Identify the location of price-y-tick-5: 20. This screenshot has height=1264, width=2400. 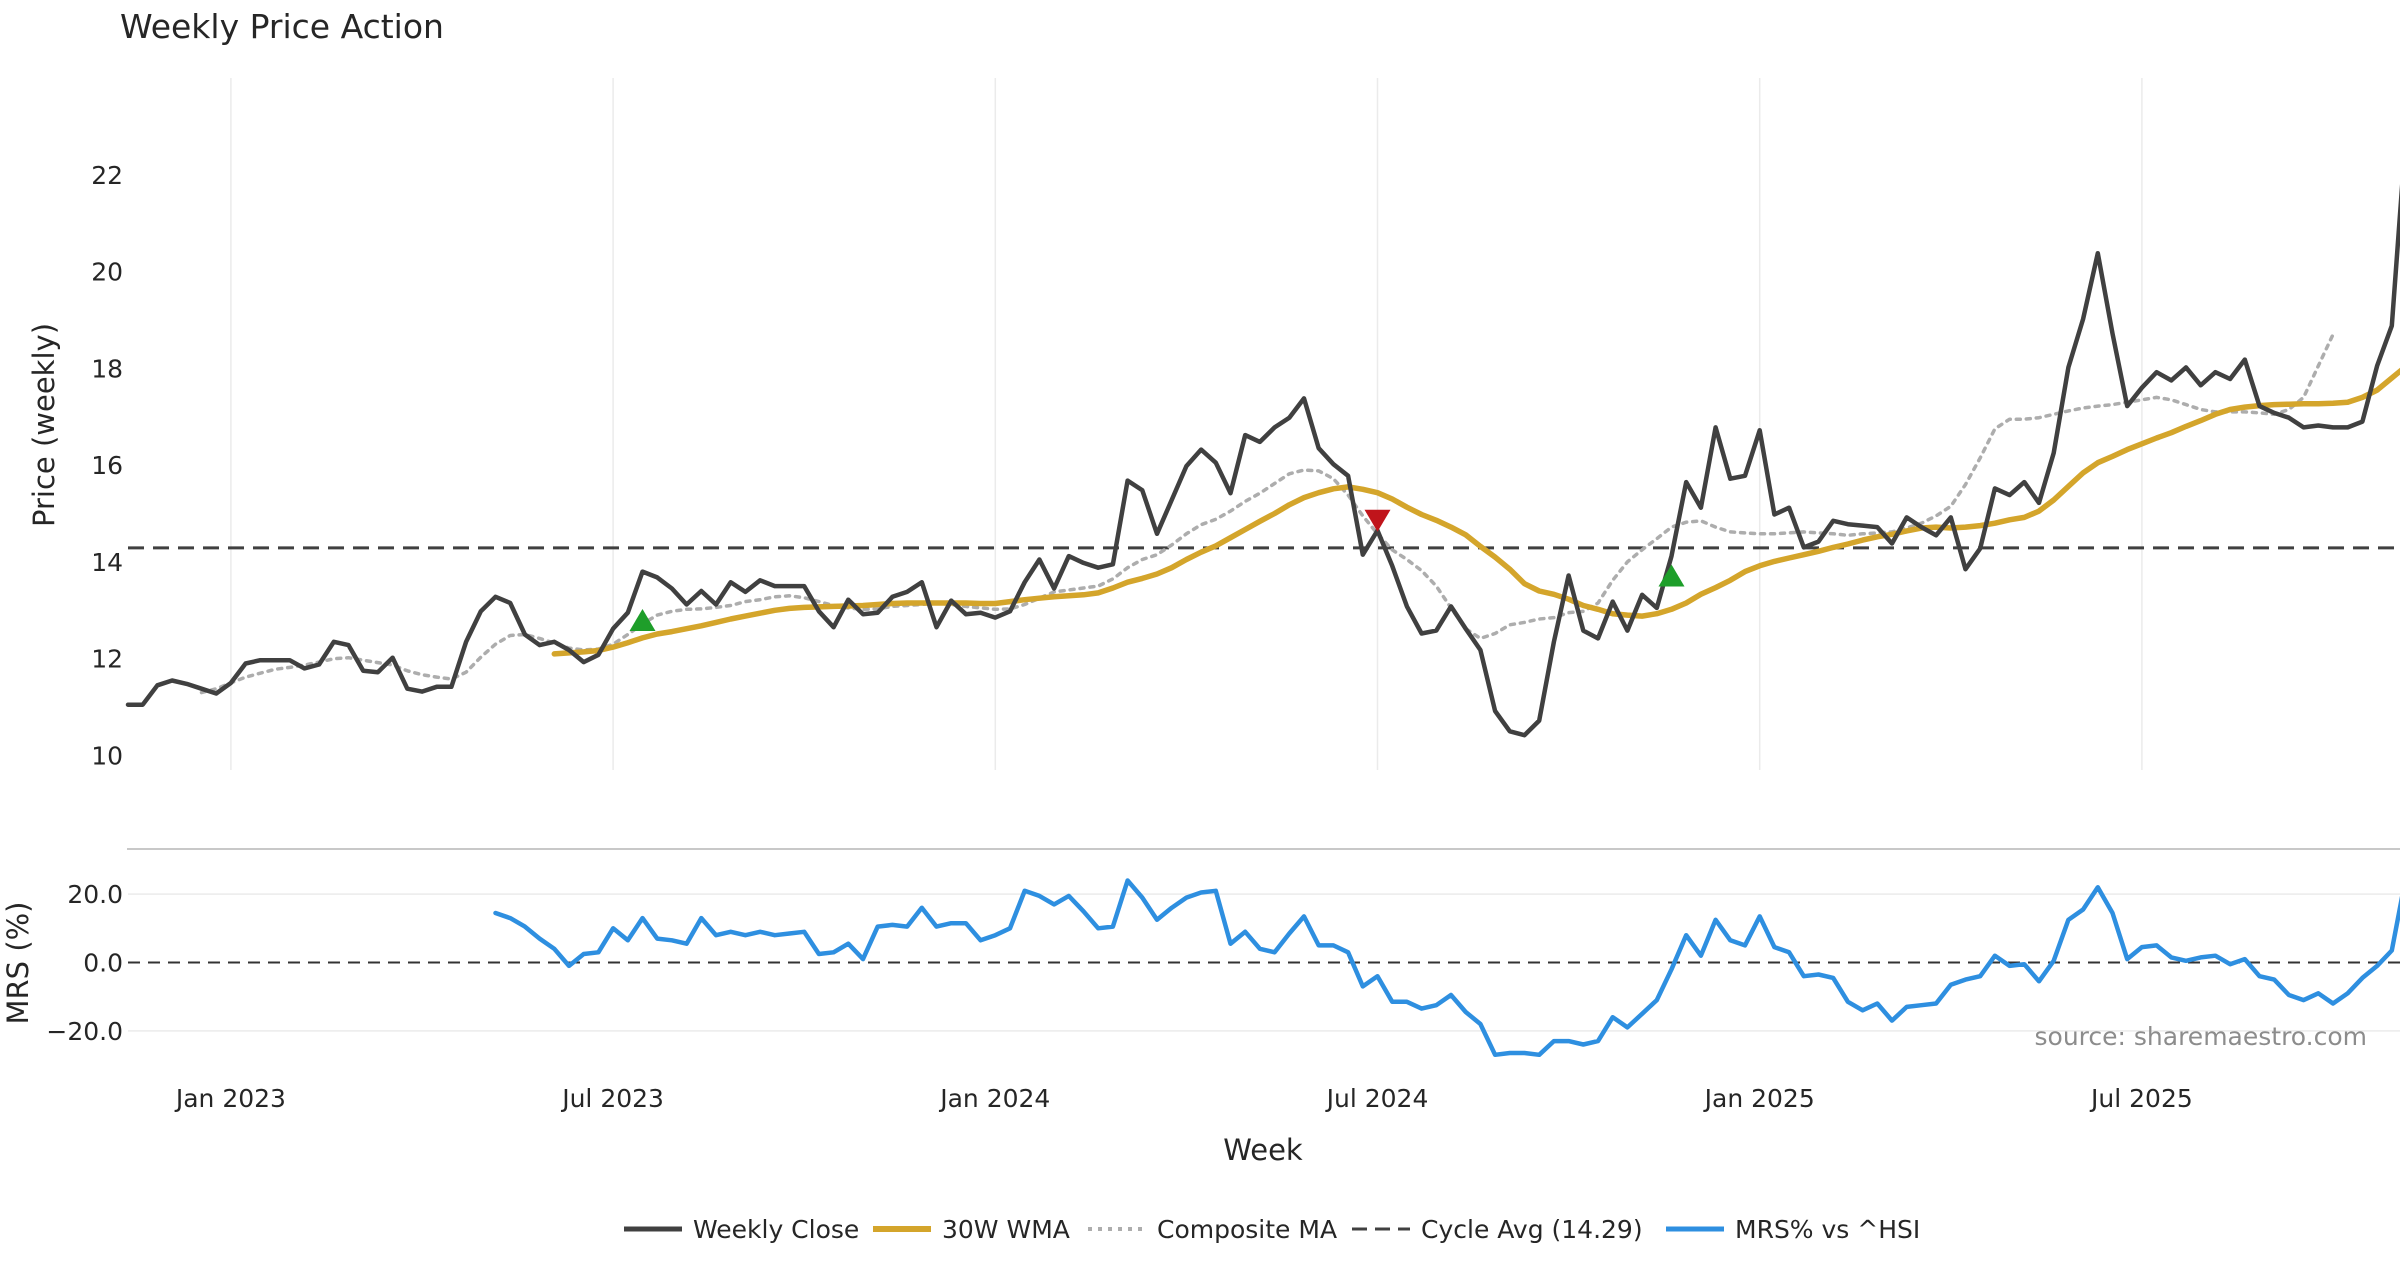
(107, 272).